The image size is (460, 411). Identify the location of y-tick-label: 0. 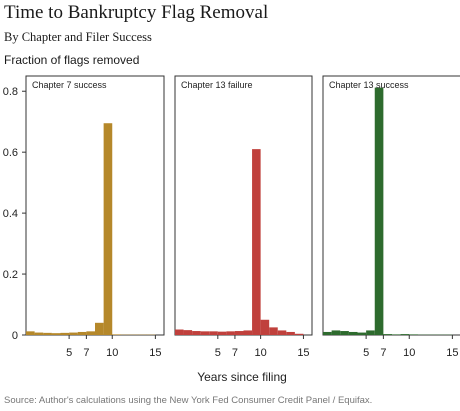
(15, 336).